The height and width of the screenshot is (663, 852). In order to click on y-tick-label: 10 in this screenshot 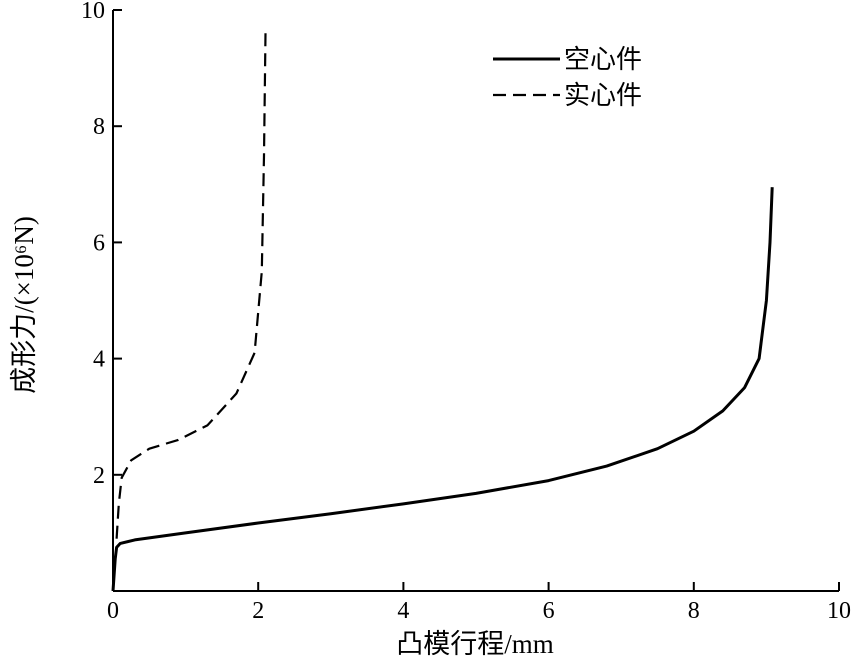, I will do `click(93, 12)`.